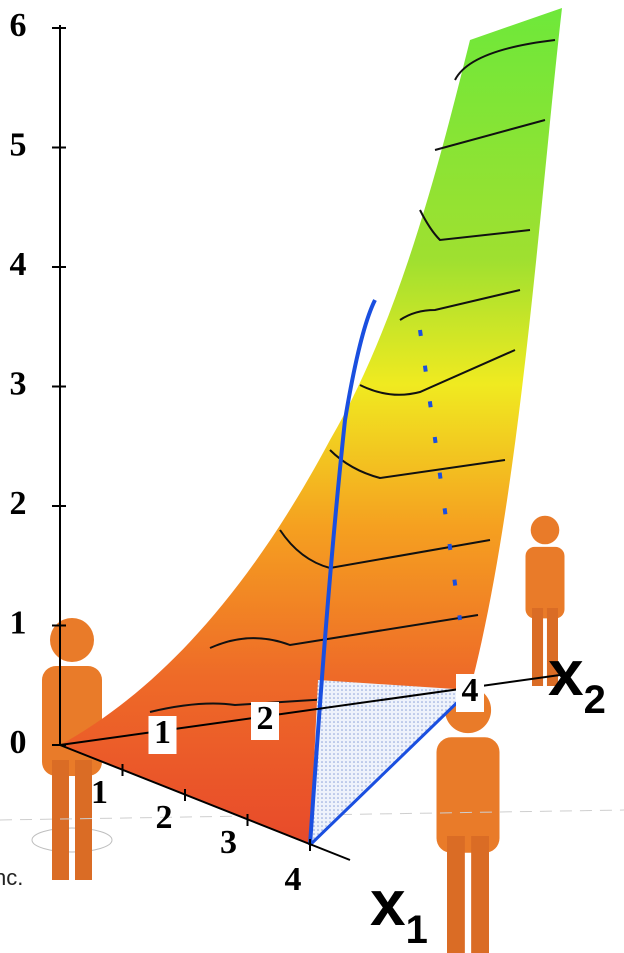 The image size is (624, 953). I want to click on z-tick-label: 5, so click(18, 144).